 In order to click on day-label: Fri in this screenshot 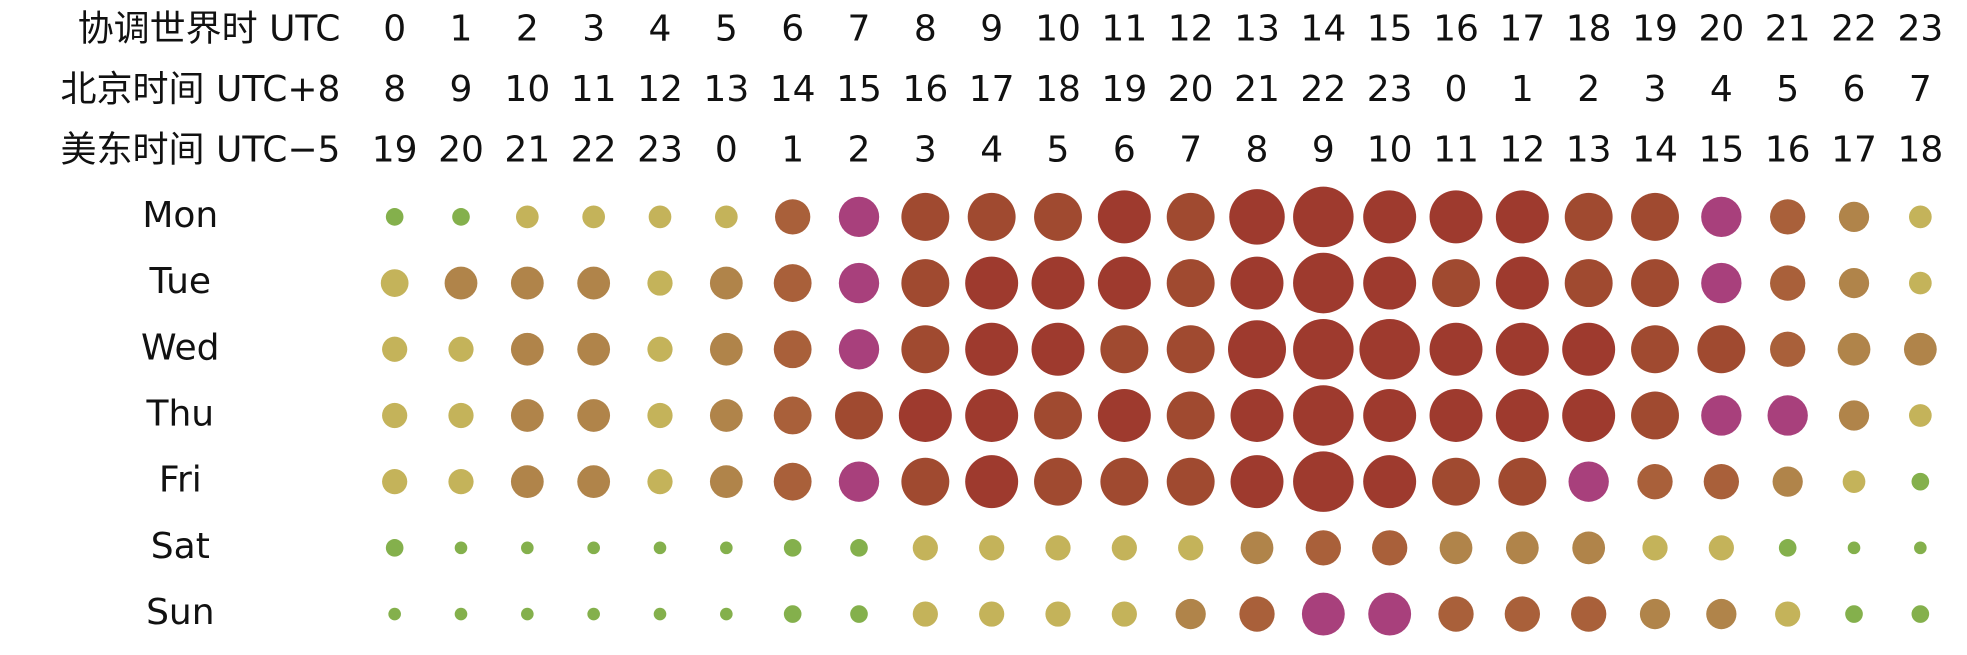, I will do `click(180, 480)`.